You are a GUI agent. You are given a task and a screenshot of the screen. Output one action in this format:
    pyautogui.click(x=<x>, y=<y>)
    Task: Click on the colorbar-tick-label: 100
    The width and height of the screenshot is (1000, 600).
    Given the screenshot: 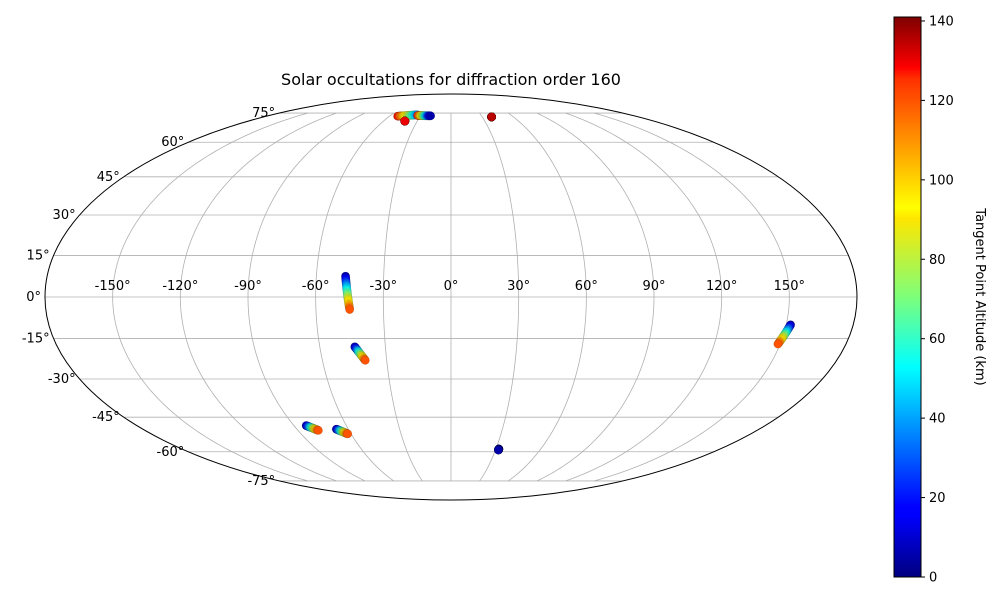 What is the action you would take?
    pyautogui.click(x=941, y=180)
    